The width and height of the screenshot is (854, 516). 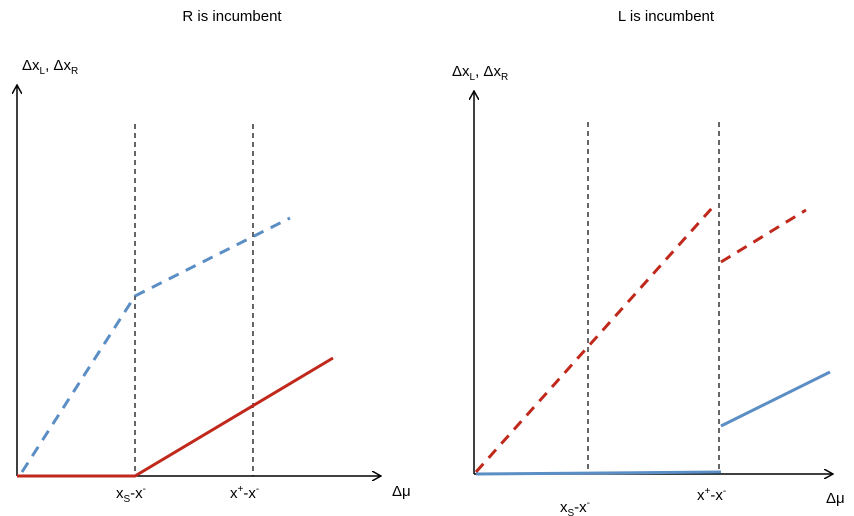 What do you see at coordinates (835, 498) in the screenshot?
I see `panel-right-x-axis-label: Δμ` at bounding box center [835, 498].